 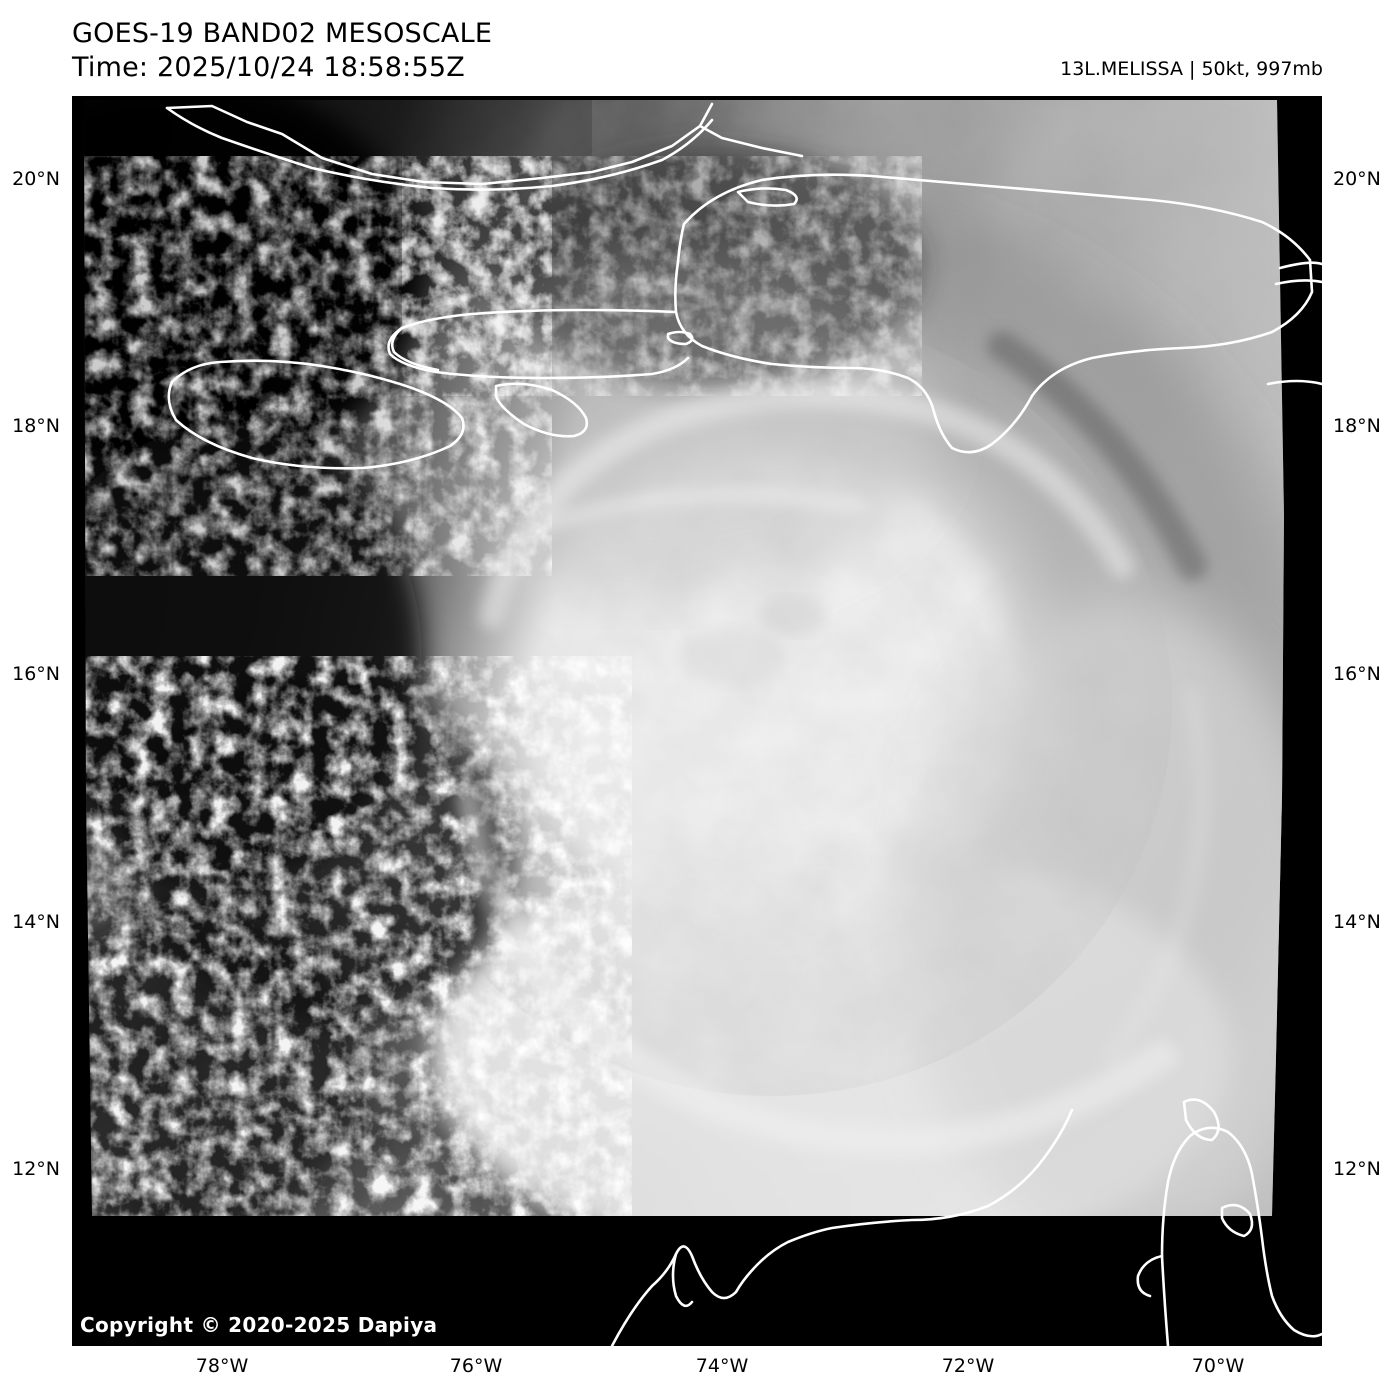 What do you see at coordinates (36, 1169) in the screenshot?
I see `lat-tick-left-4: 12°N` at bounding box center [36, 1169].